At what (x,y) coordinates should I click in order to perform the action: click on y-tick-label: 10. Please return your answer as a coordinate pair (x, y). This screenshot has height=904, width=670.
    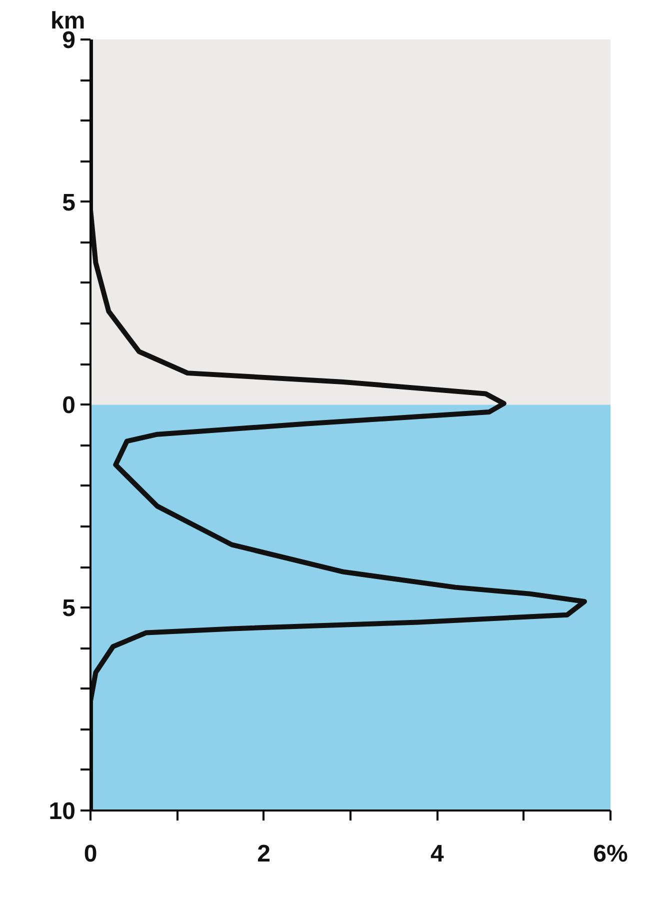
    Looking at the image, I should click on (62, 811).